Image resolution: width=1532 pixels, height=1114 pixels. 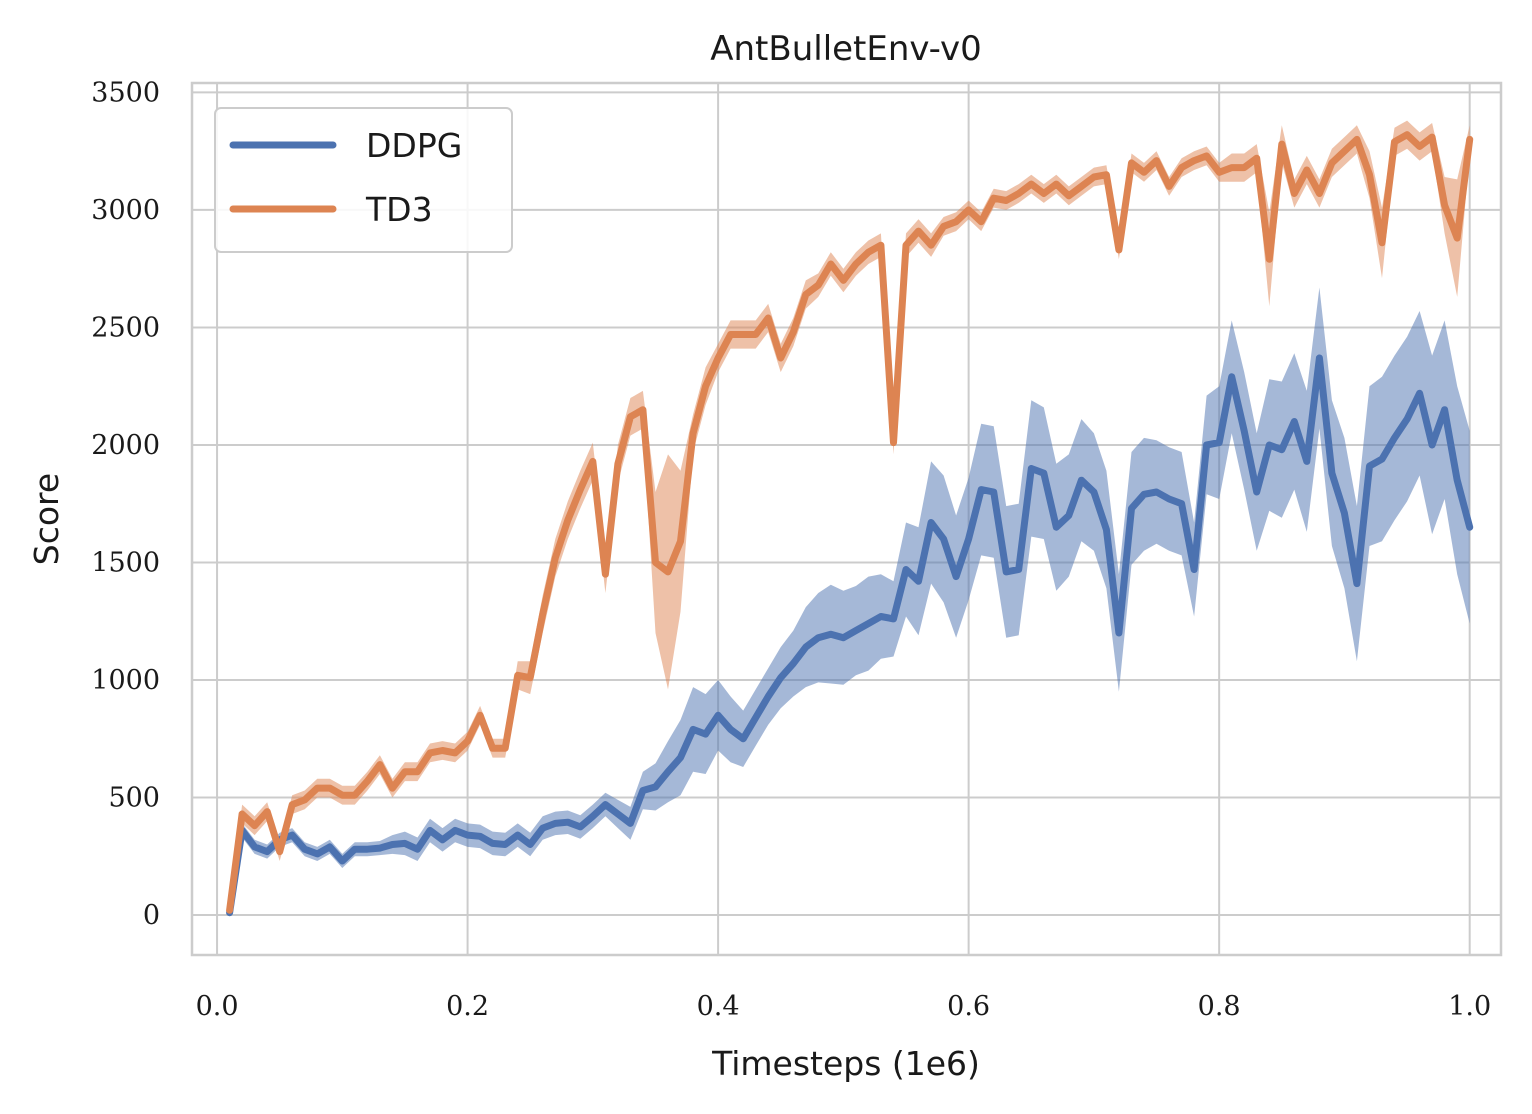 What do you see at coordinates (718, 1006) in the screenshot?
I see `x-tick-label: 0.4` at bounding box center [718, 1006].